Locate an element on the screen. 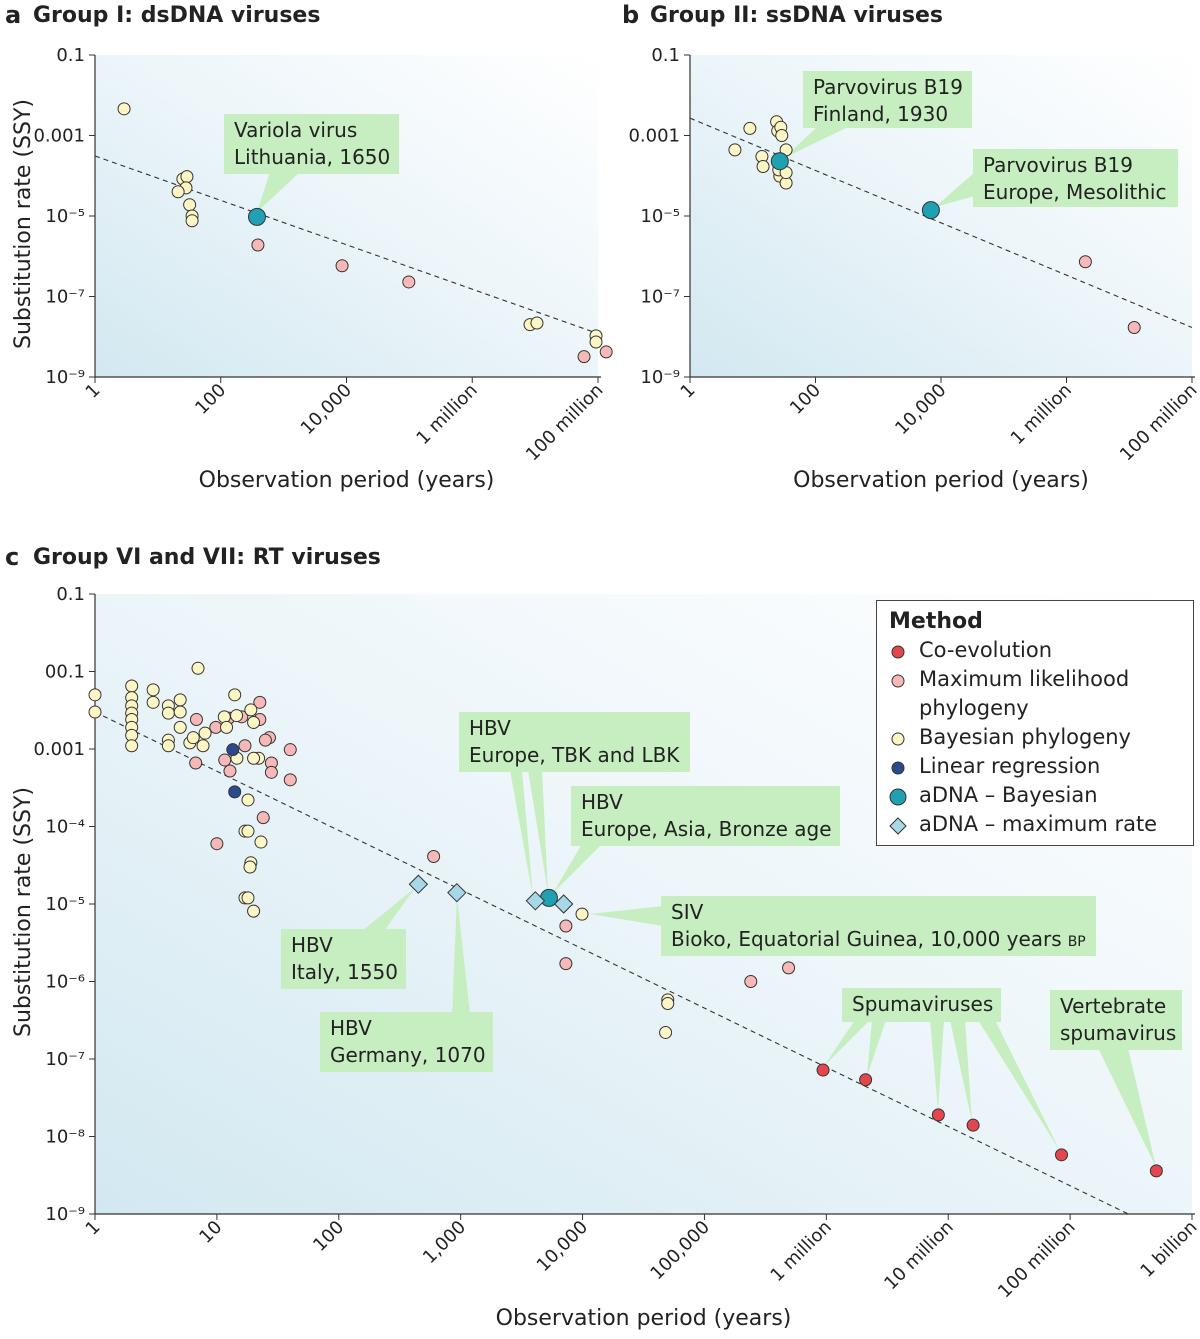 This screenshot has width=1200, height=1339. panel-title: Group VI and VII: RT viruses is located at coordinates (207, 557).